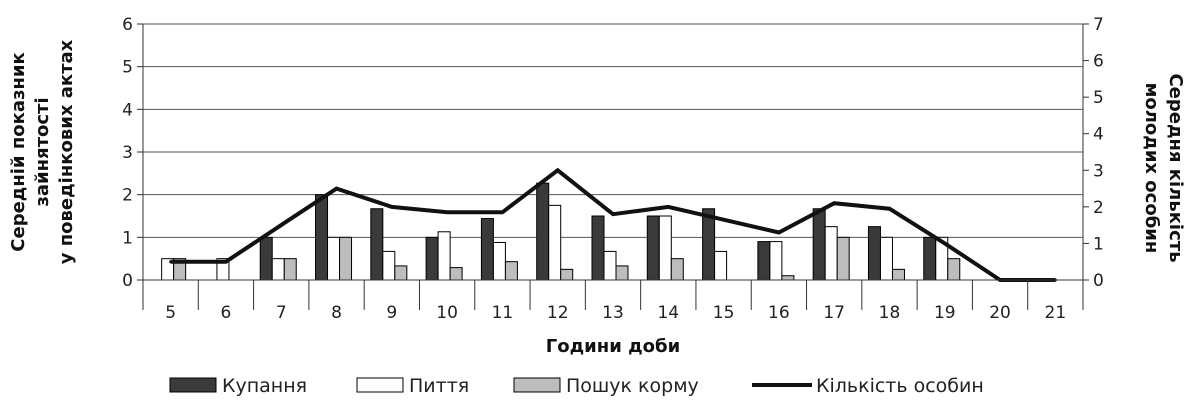 Image resolution: width=1197 pixels, height=401 pixels. Describe the element at coordinates (1098, 135) in the screenshot. I see `y2-tick-label-4: 4` at that location.